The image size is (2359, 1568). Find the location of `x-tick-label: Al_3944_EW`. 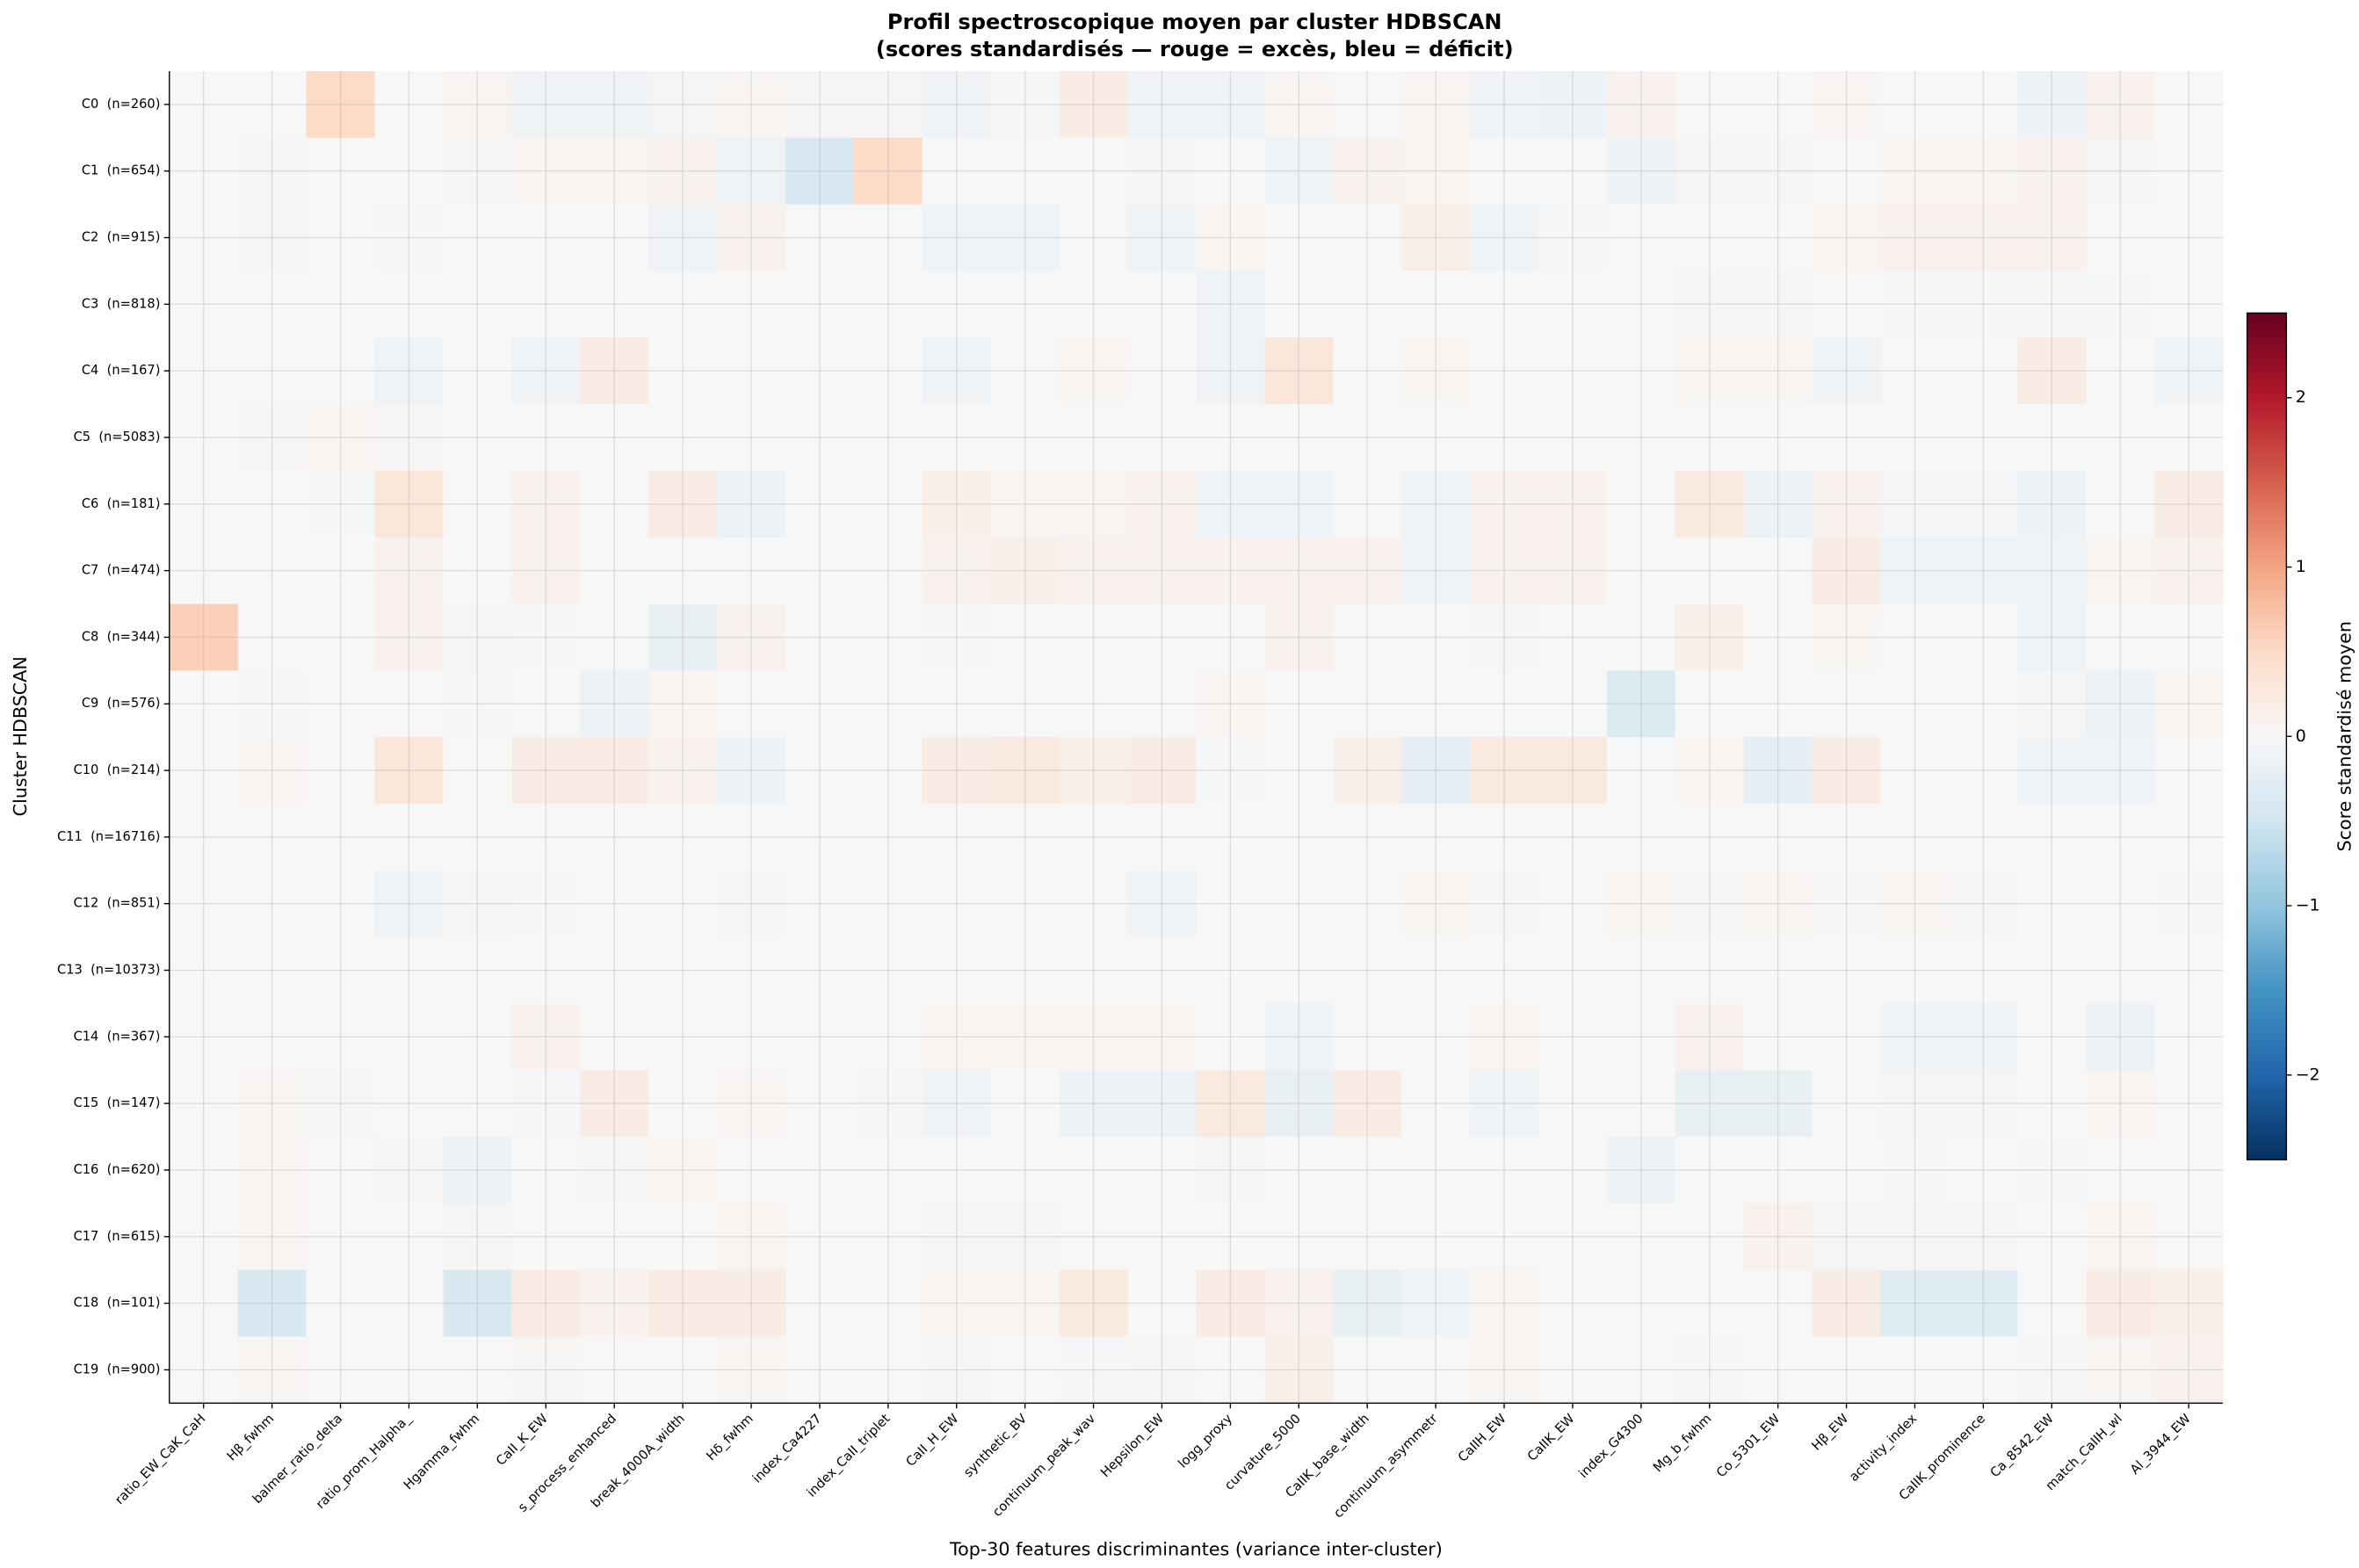

x-tick-label: Al_3944_EW is located at coordinates (2160, 1444).